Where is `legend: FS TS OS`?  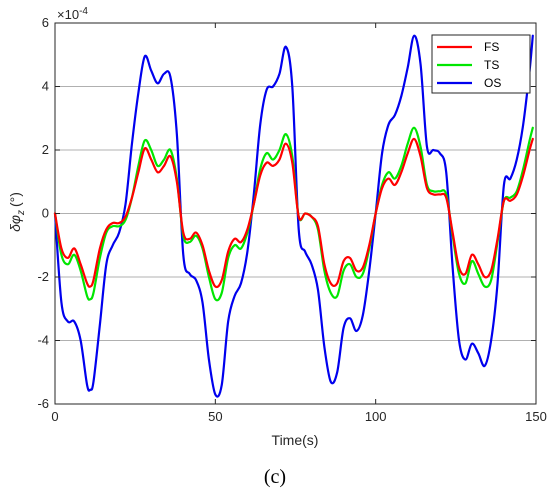
legend: FS TS OS is located at coordinates (481, 64).